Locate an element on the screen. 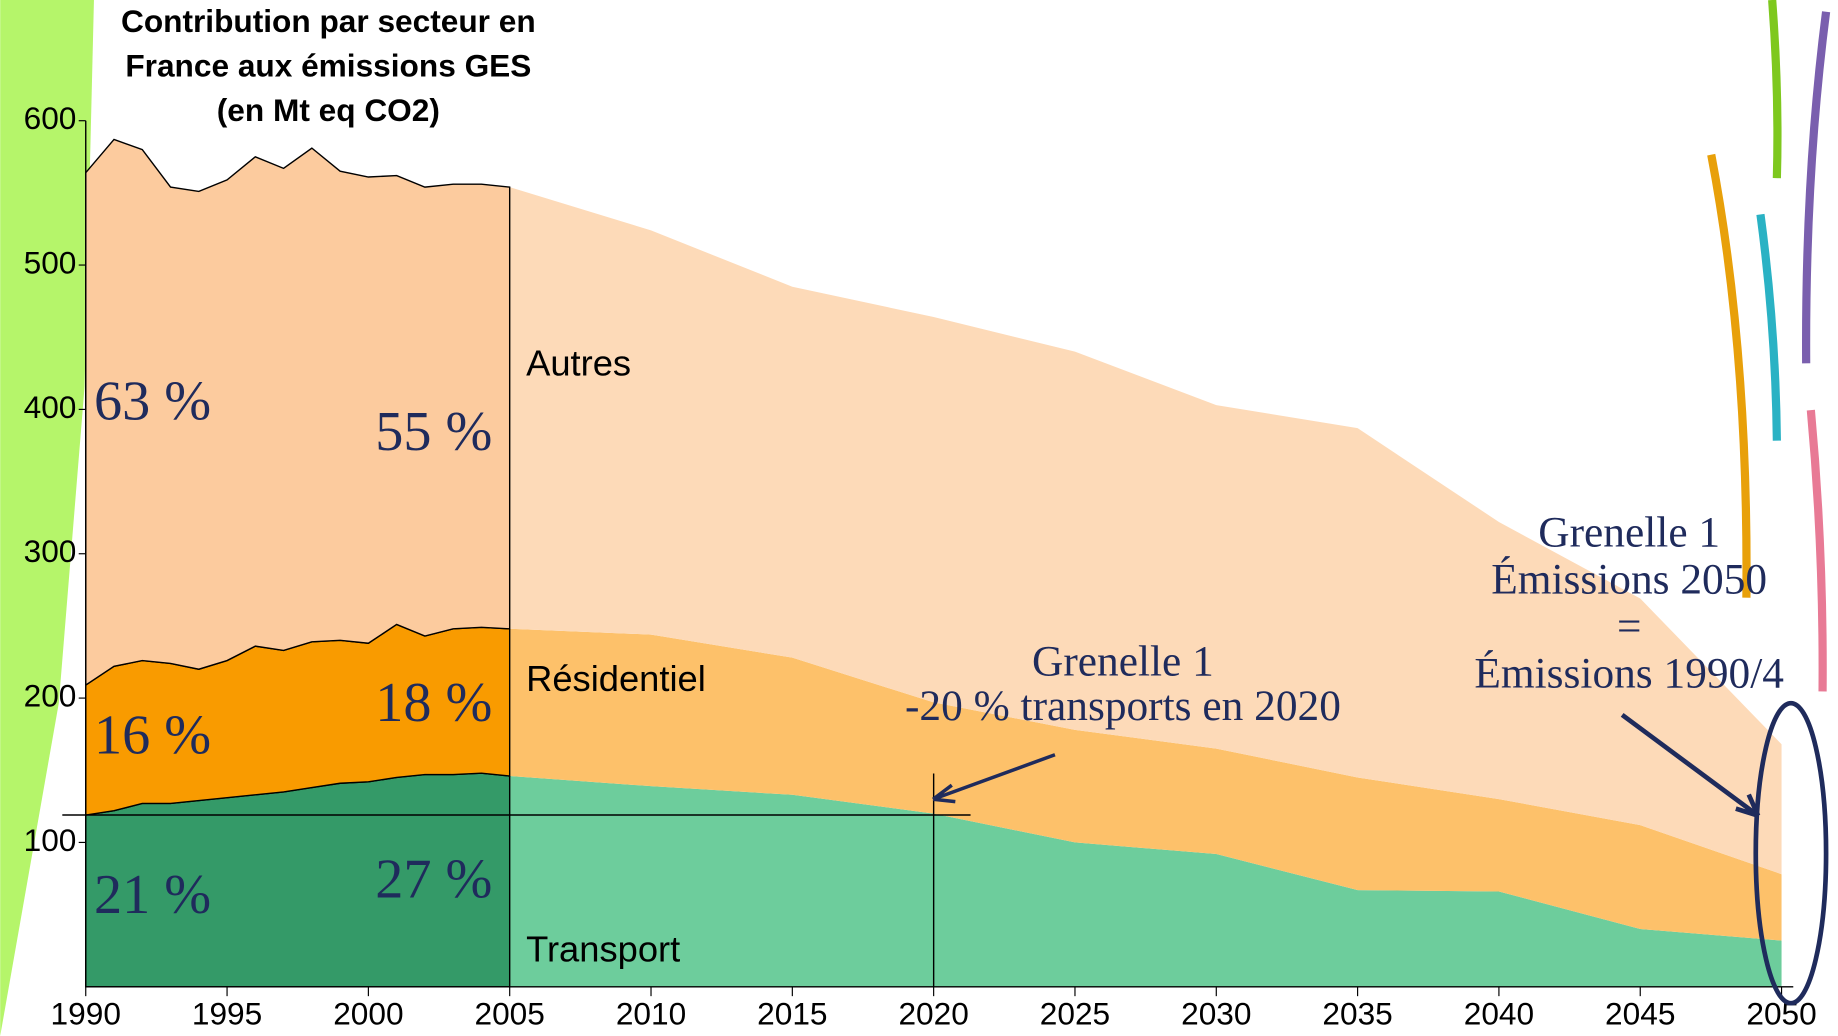  x-tick-label: 2050 is located at coordinates (1781, 1013).